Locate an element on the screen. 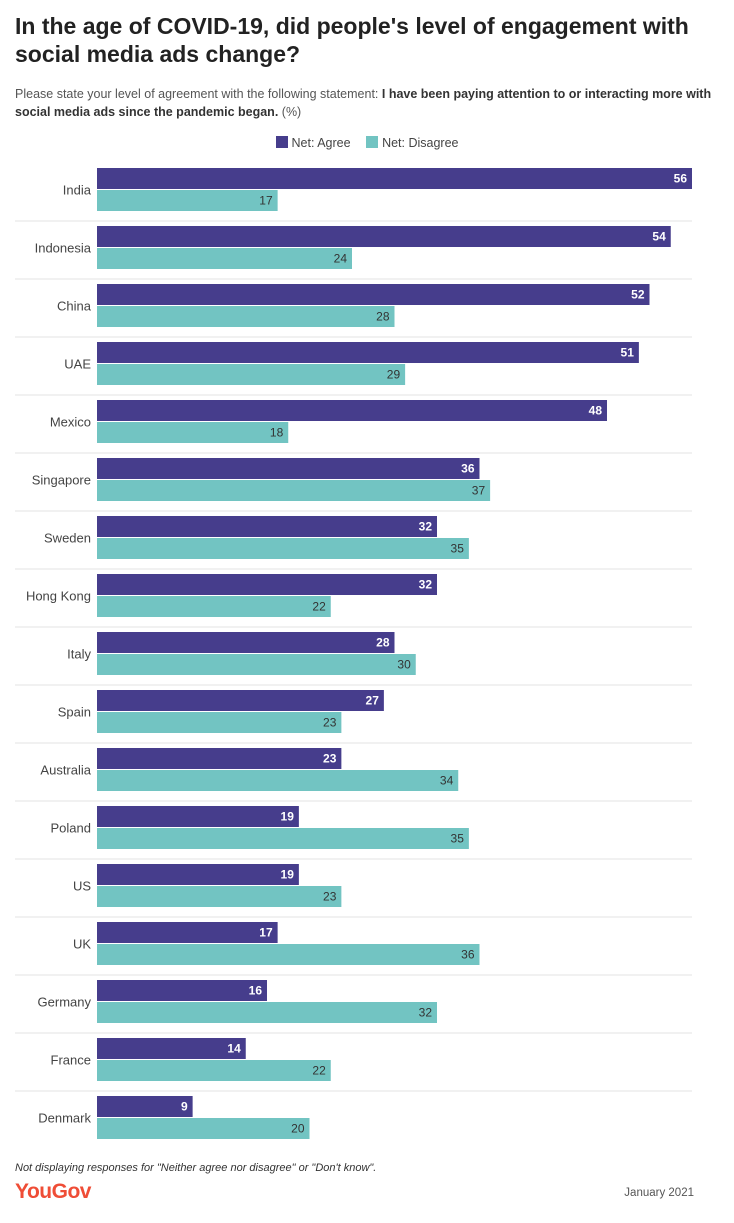 The image size is (734, 1223). value-label-agree-france: 14 is located at coordinates (234, 1049).